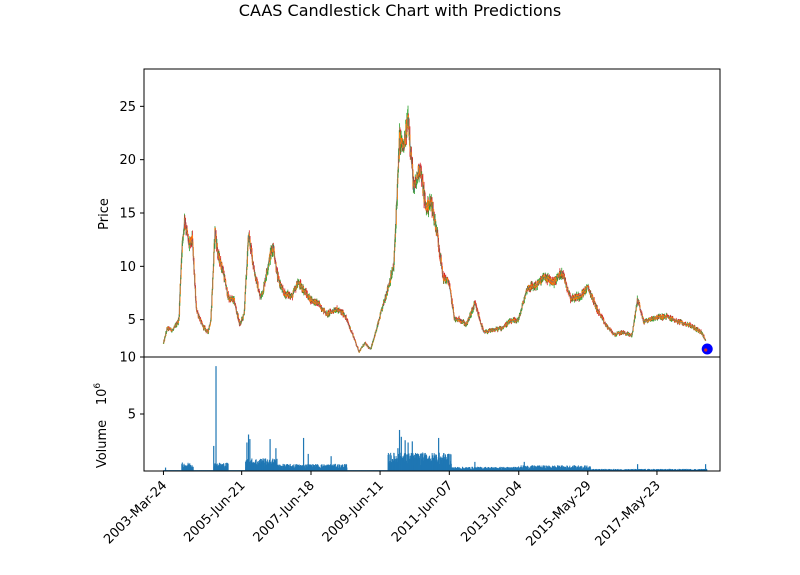 Image resolution: width=800 pixels, height=575 pixels. I want to click on chart-title: CAAS Candlestick Chart with Predictions, so click(400, 10).